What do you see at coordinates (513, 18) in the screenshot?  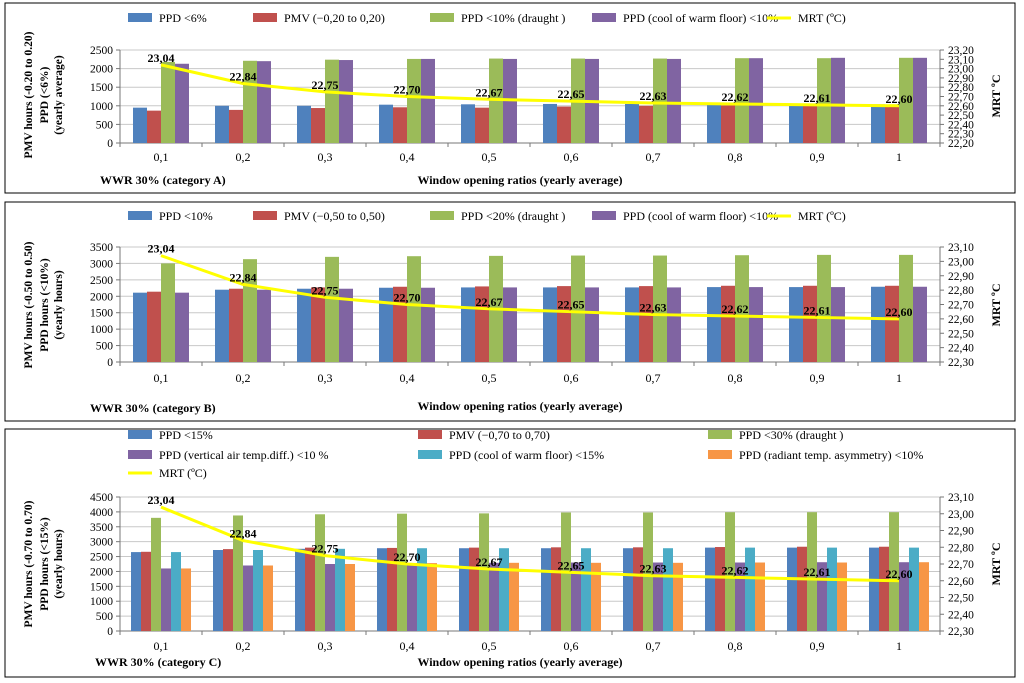 I see `legend-label: PPD <10% (draught )` at bounding box center [513, 18].